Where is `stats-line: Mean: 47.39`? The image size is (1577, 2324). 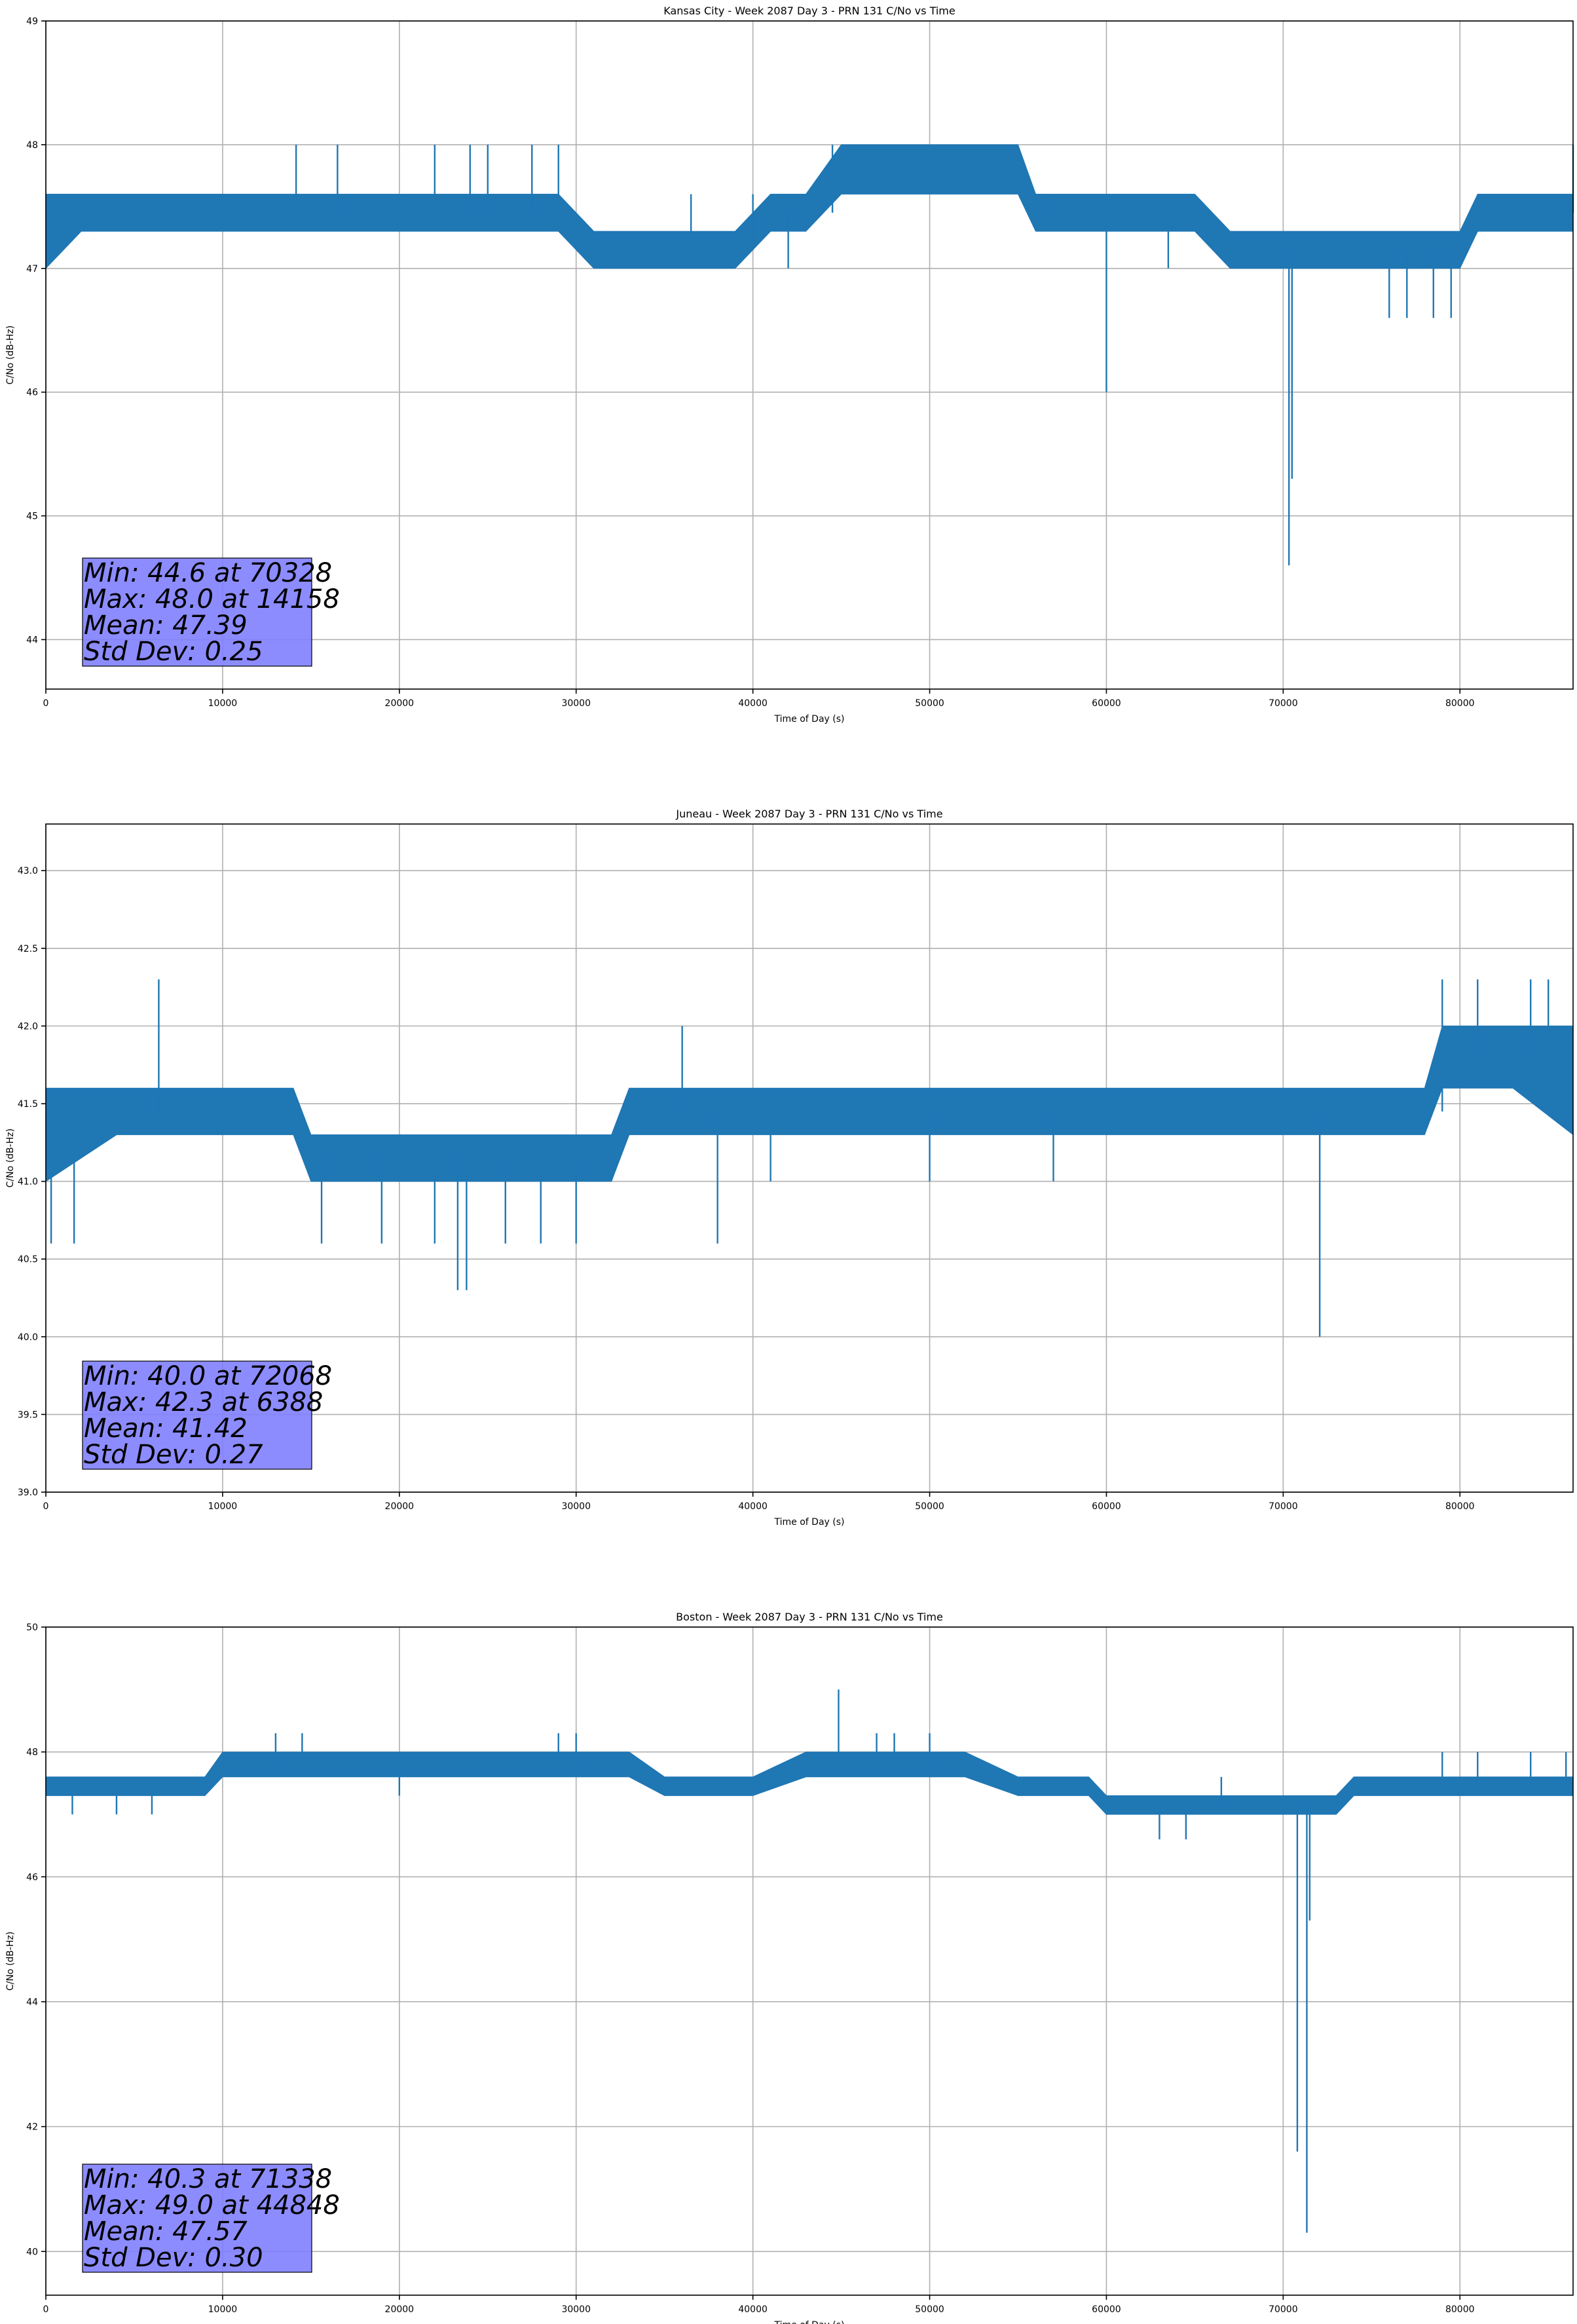
stats-line: Mean: 47.39 is located at coordinates (166, 625).